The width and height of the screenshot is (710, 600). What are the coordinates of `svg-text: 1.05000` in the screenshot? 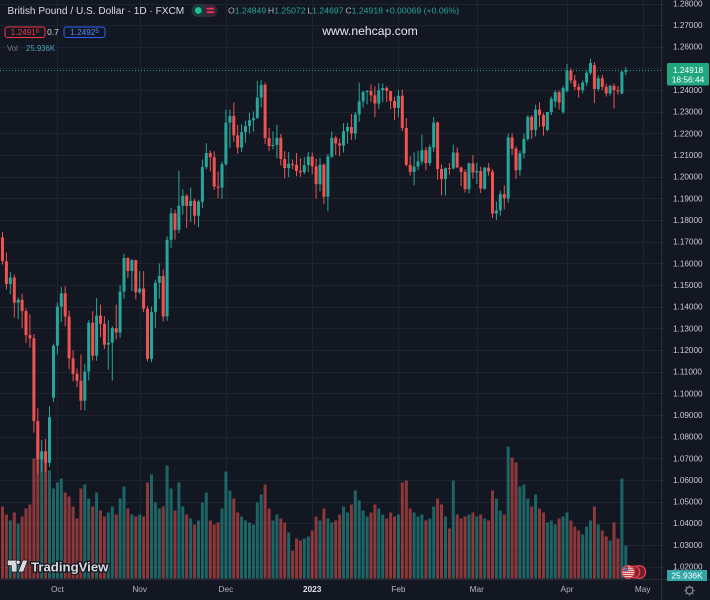 It's located at (688, 502).